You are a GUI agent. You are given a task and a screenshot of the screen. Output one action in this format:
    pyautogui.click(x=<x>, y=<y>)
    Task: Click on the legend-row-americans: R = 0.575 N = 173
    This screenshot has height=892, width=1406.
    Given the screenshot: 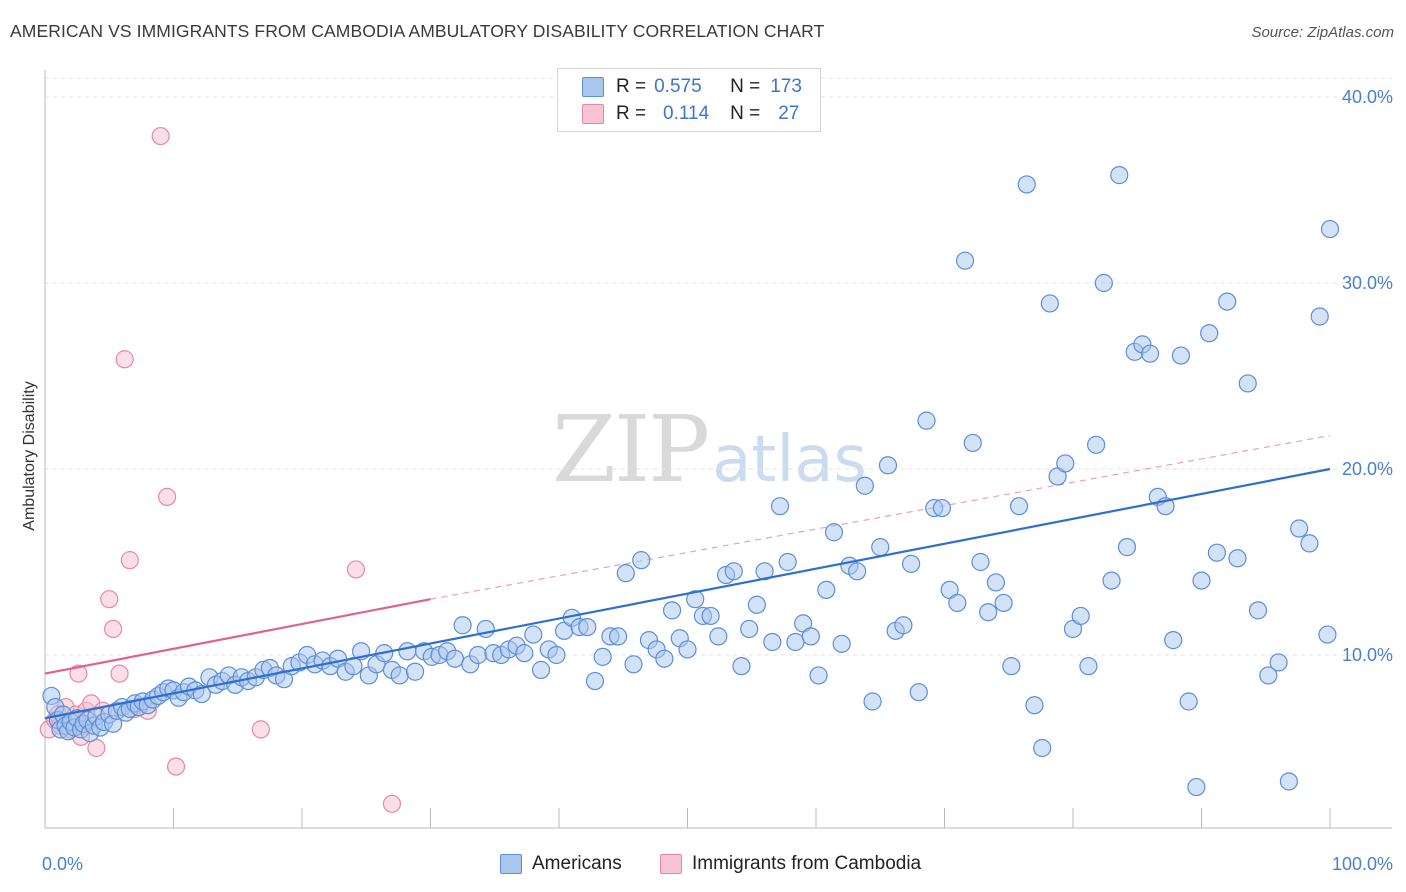 What is the action you would take?
    pyautogui.click(x=692, y=87)
    